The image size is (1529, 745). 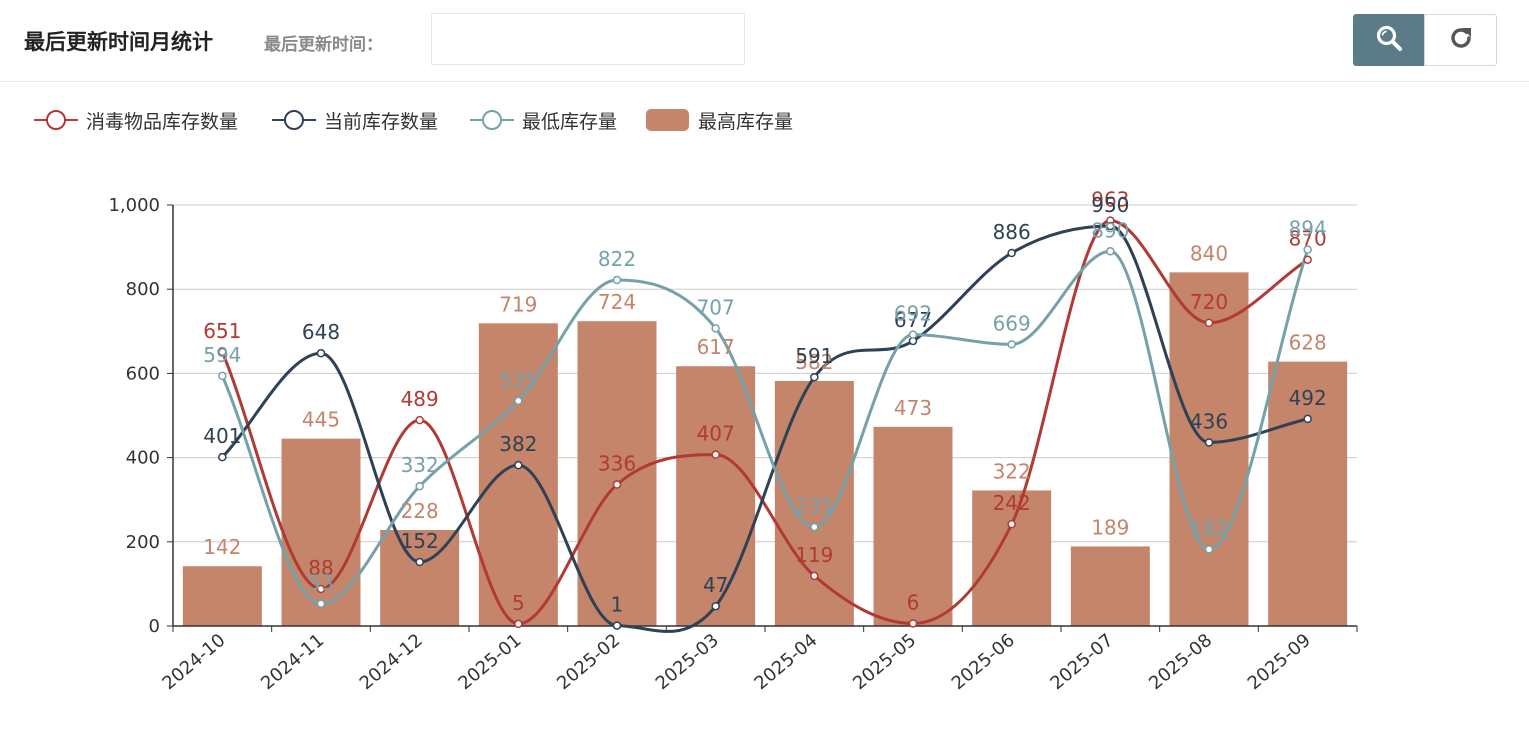 I want to click on x-tick-label: 2025-08, so click(x=1180, y=662).